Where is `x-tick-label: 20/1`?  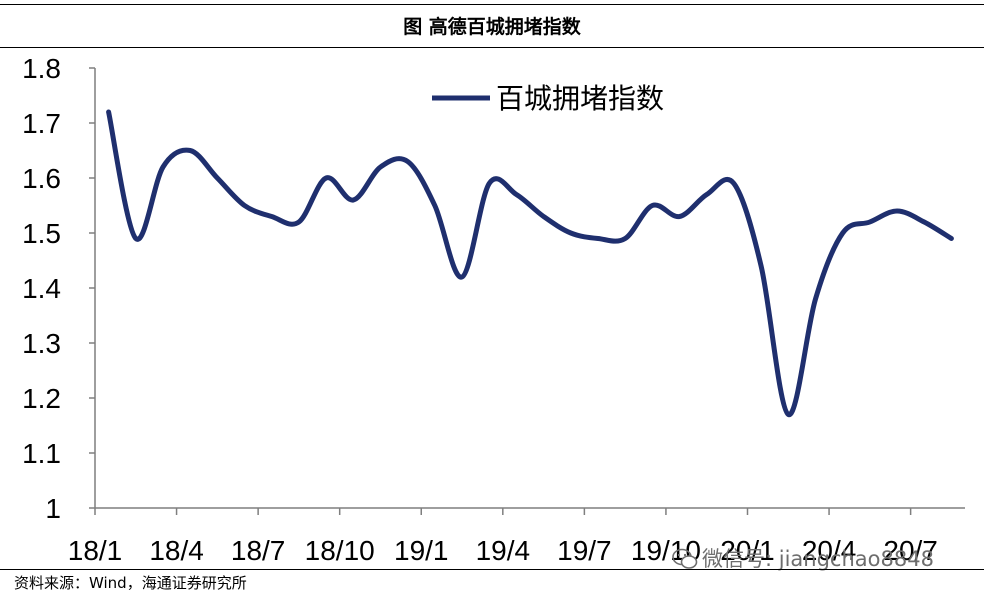 x-tick-label: 20/1 is located at coordinates (747, 550).